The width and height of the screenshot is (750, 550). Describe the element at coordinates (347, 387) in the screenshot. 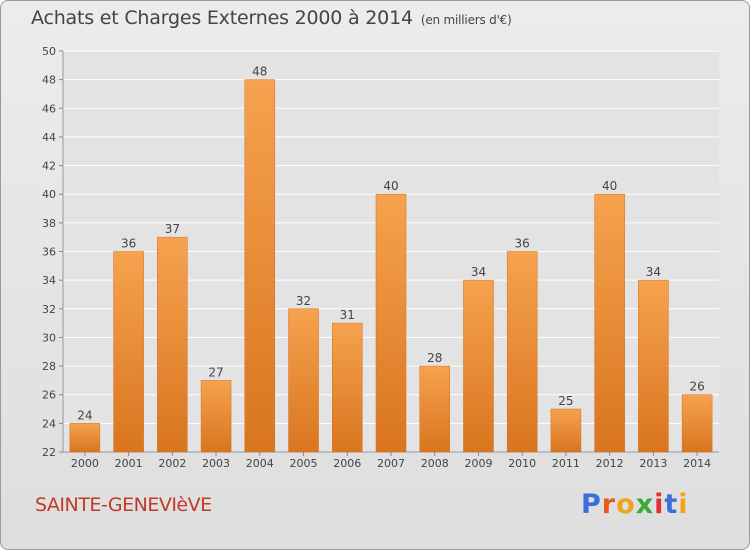

I see `bar-2006` at that location.